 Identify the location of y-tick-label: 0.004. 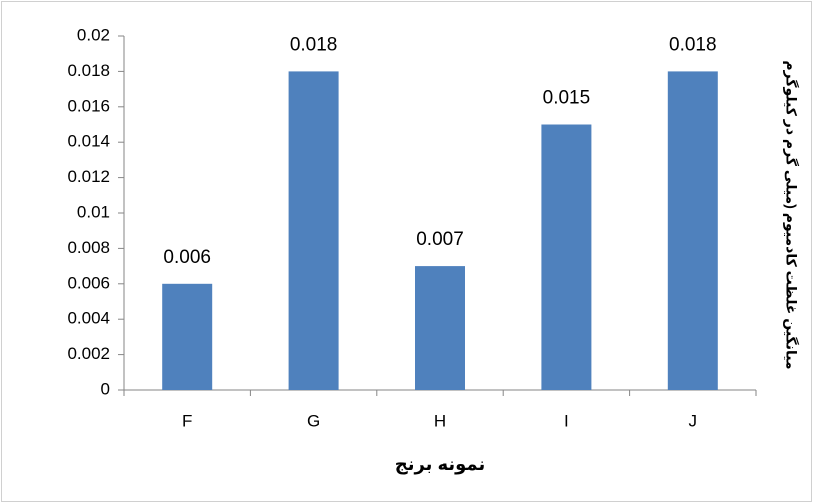
(88, 318).